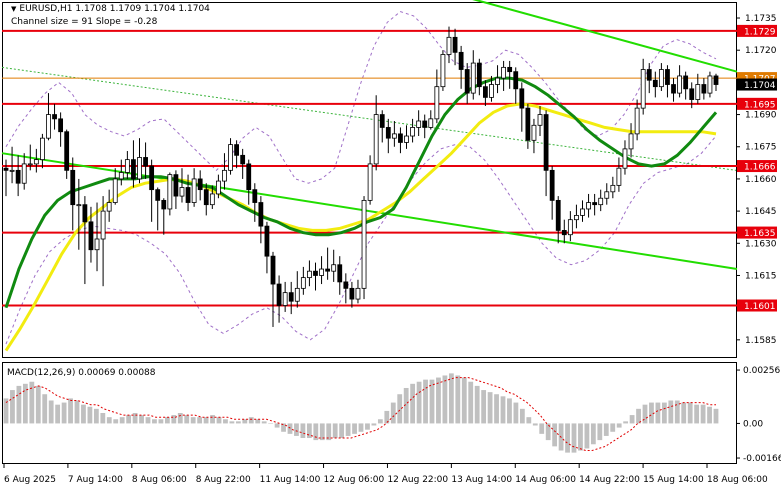 This screenshot has width=781, height=489. What do you see at coordinates (760, 32) in the screenshot?
I see `level-price-tag: 1.1729` at bounding box center [760, 32].